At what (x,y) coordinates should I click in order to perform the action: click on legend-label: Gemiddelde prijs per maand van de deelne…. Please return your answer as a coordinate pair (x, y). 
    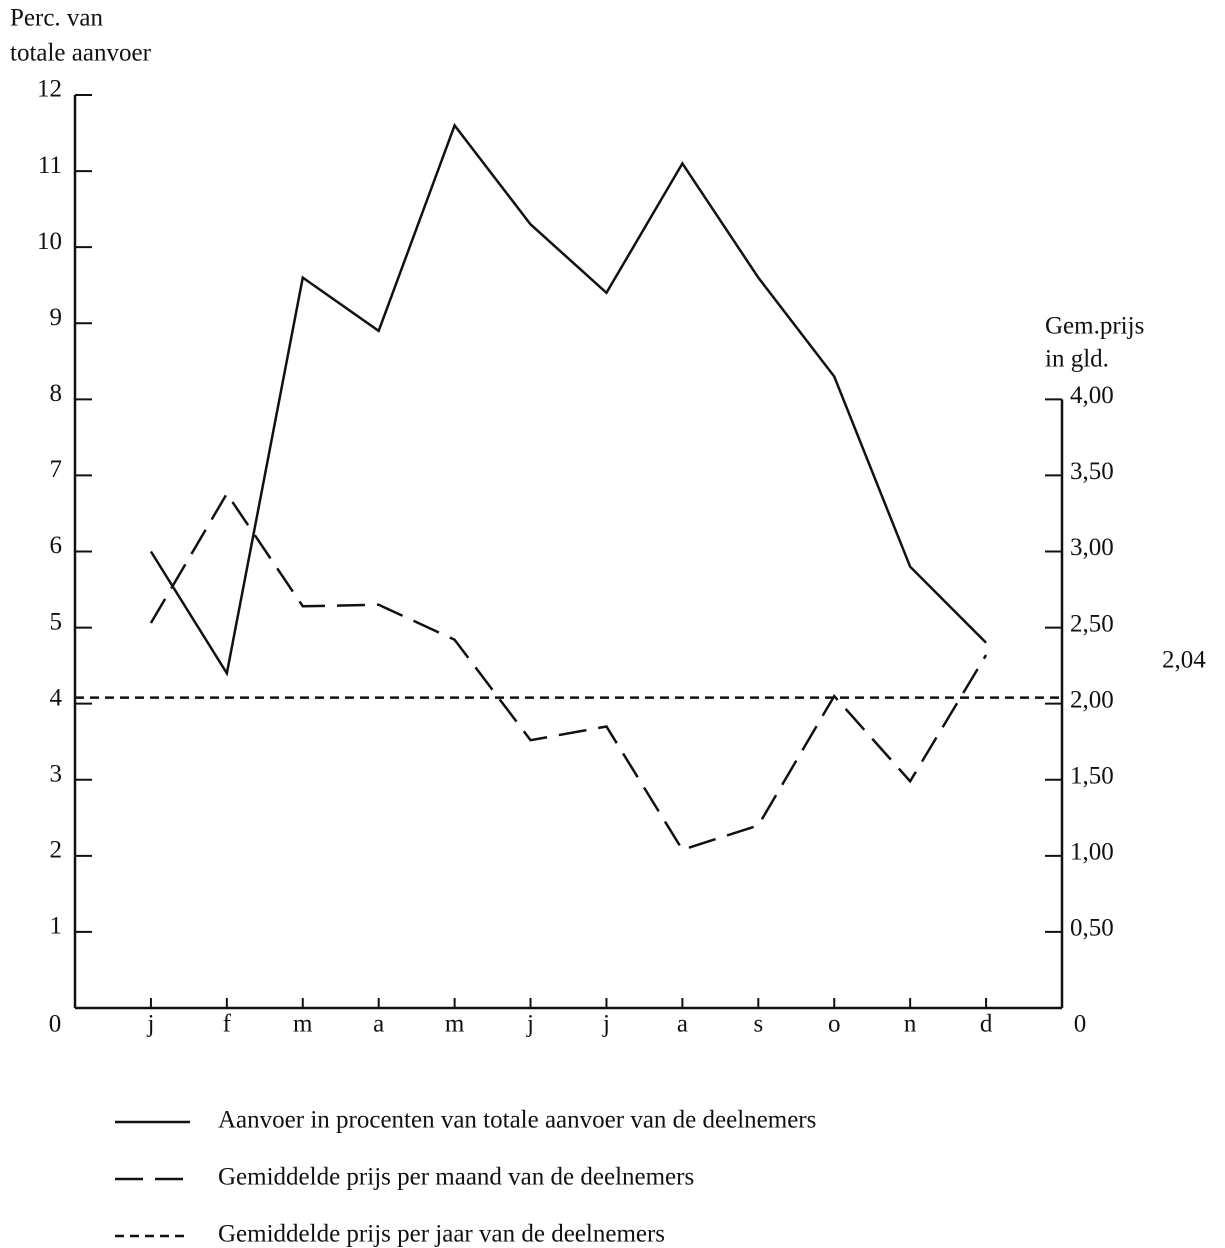
    Looking at the image, I should click on (456, 1177).